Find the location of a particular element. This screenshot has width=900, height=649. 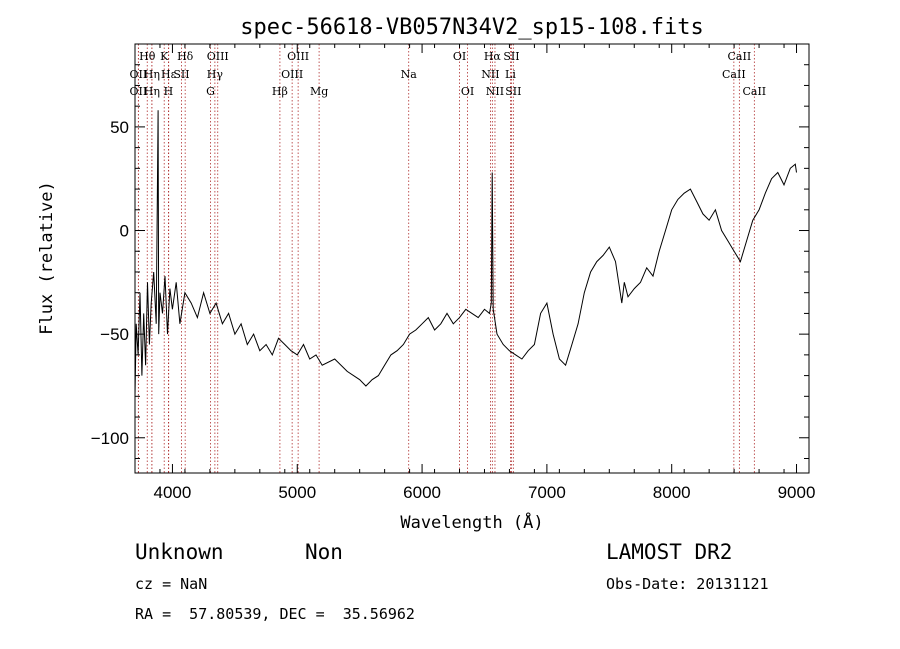

x-tick-label: 7000 is located at coordinates (547, 492).